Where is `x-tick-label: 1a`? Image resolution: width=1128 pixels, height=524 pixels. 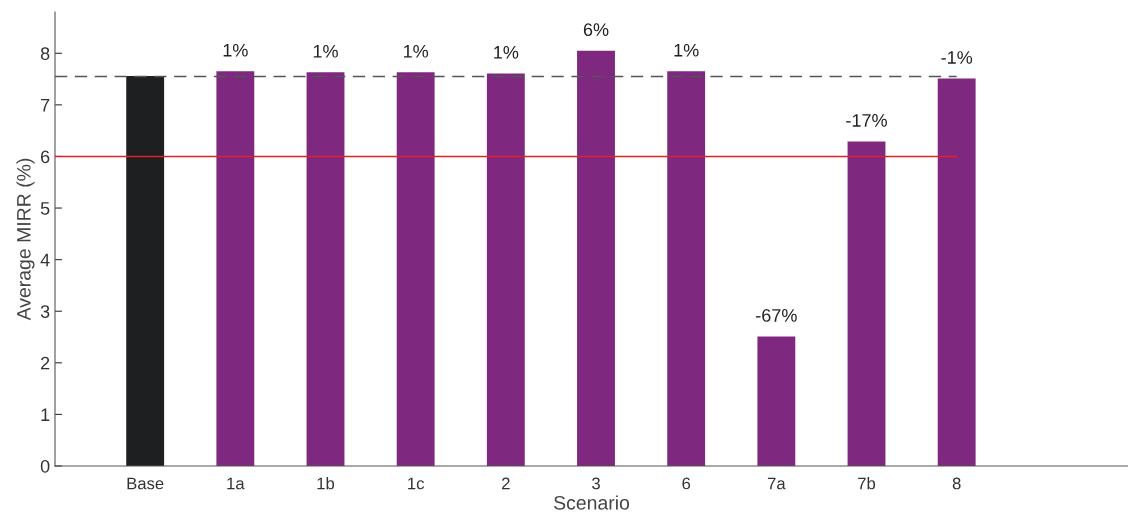
x-tick-label: 1a is located at coordinates (236, 483).